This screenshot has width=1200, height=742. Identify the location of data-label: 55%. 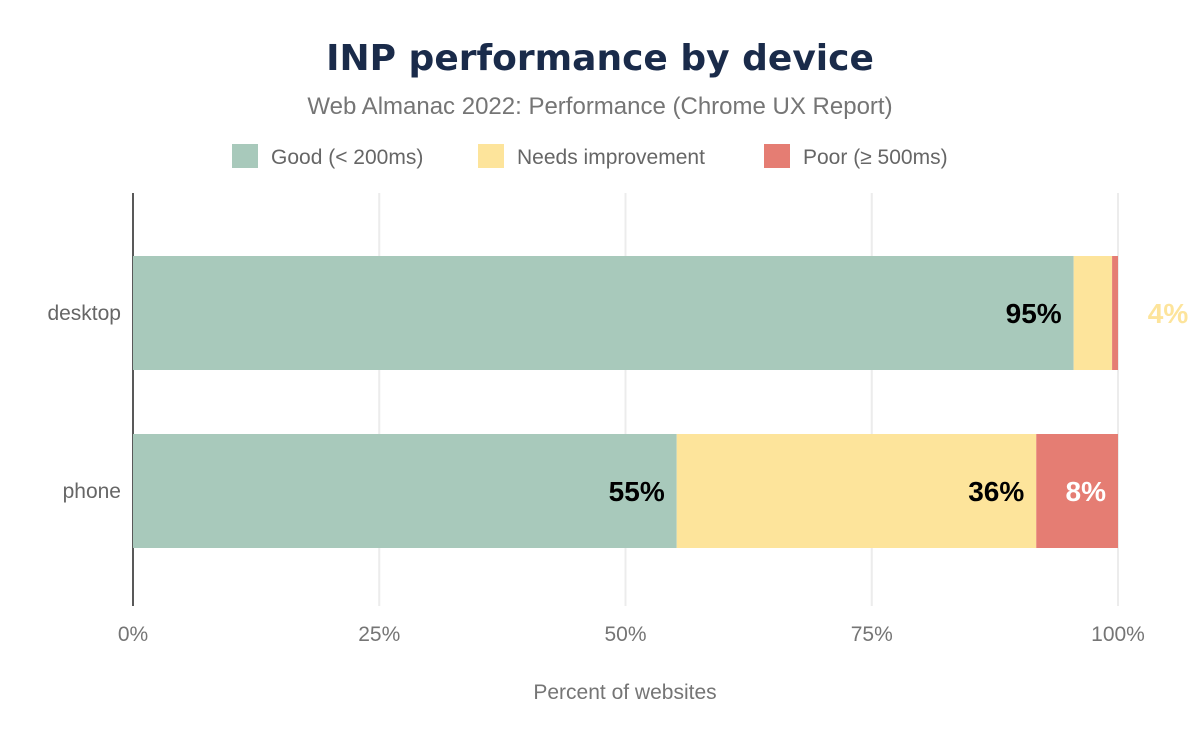
(637, 491).